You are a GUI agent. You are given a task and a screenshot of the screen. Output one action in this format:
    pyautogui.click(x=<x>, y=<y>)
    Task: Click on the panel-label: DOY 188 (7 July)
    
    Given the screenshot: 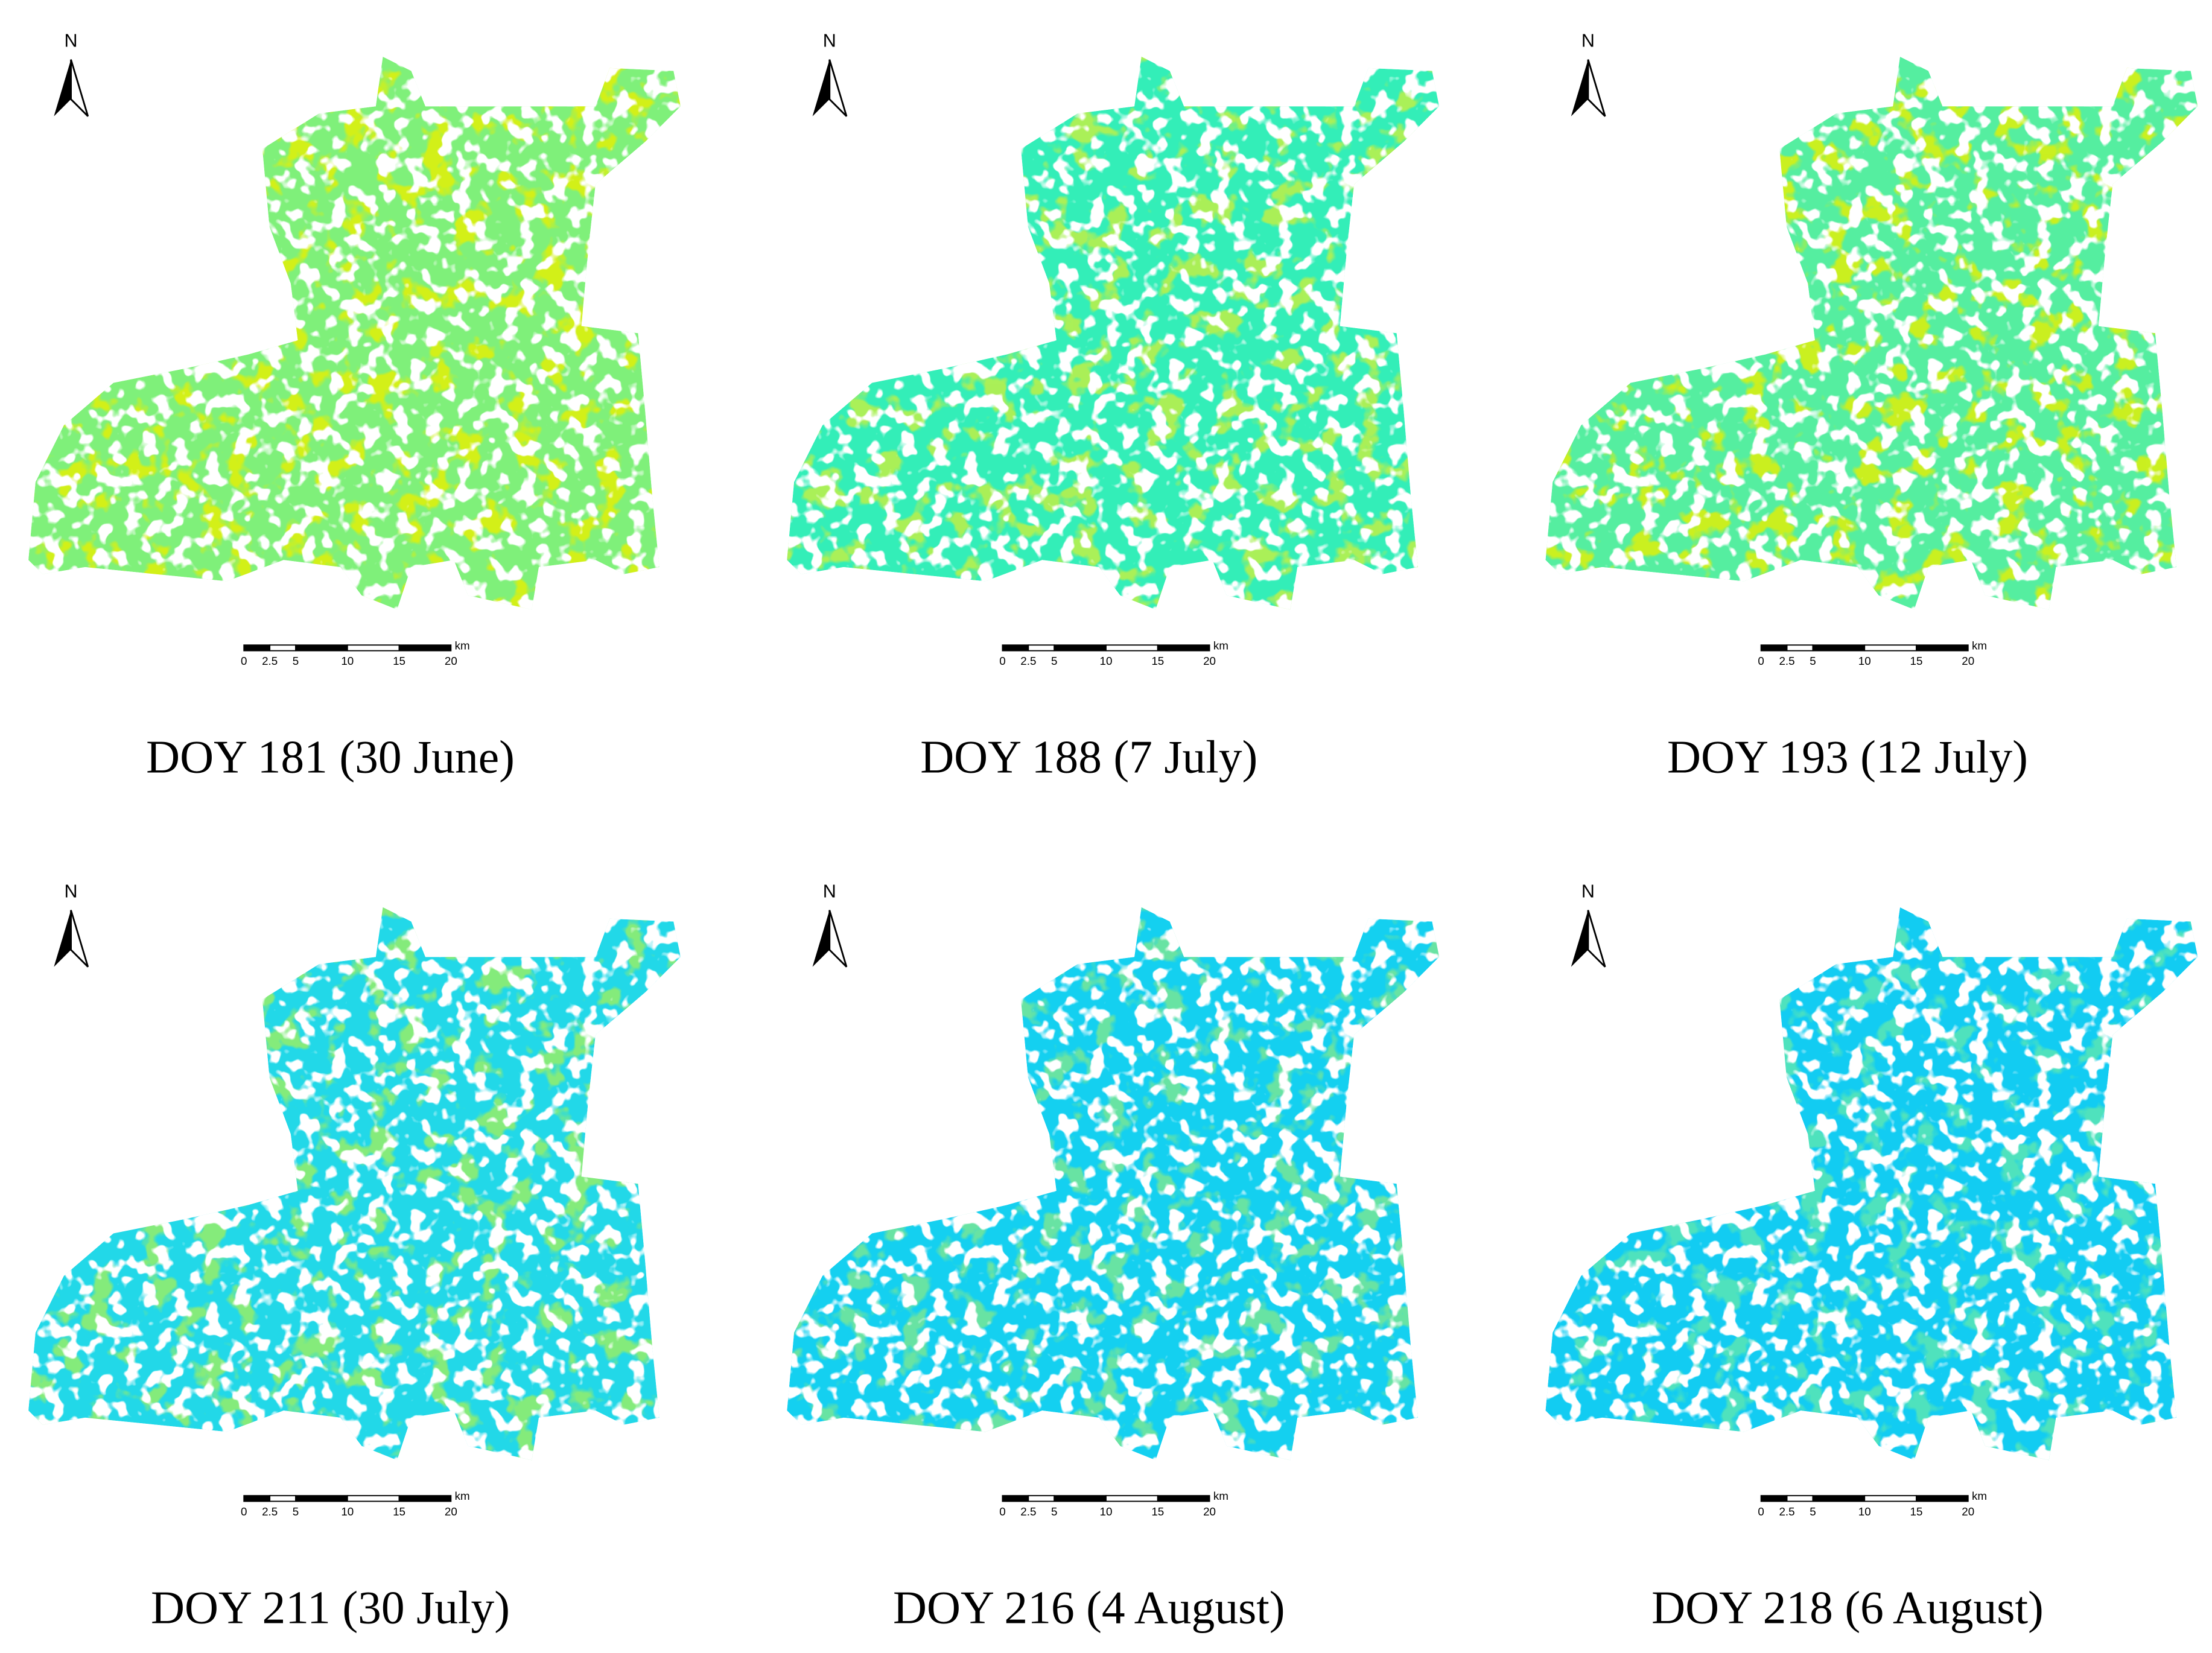 What is the action you would take?
    pyautogui.click(x=1088, y=757)
    